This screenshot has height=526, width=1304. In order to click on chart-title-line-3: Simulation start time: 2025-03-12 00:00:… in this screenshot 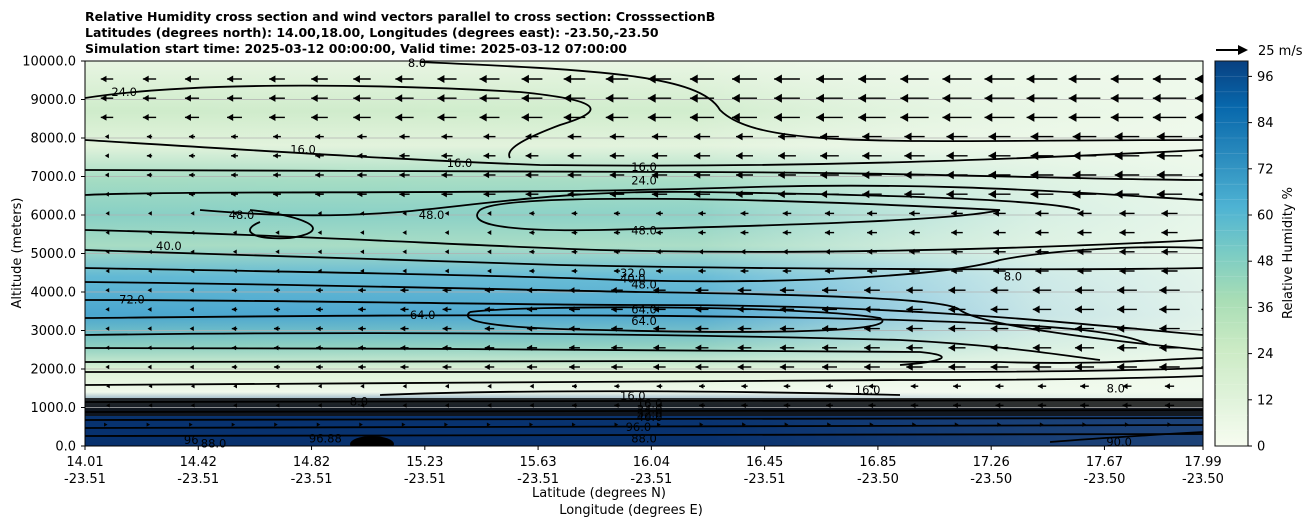, I will do `click(356, 48)`.